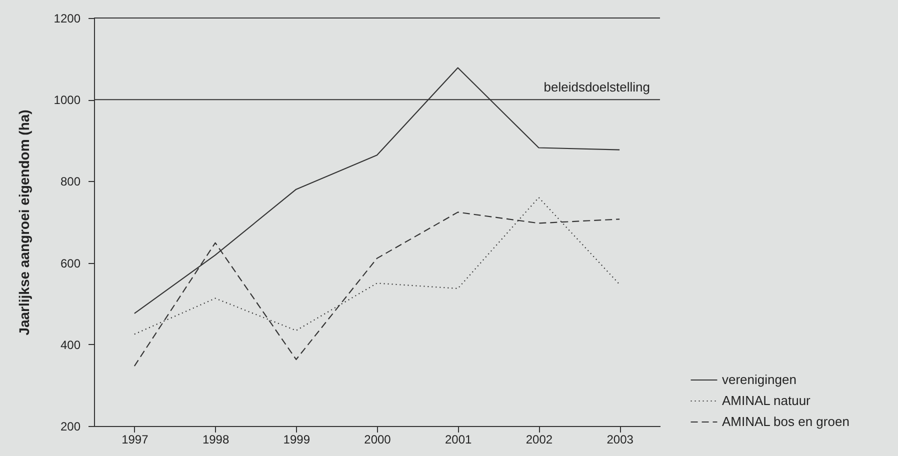  I want to click on y-tick-label: 600, so click(70, 263).